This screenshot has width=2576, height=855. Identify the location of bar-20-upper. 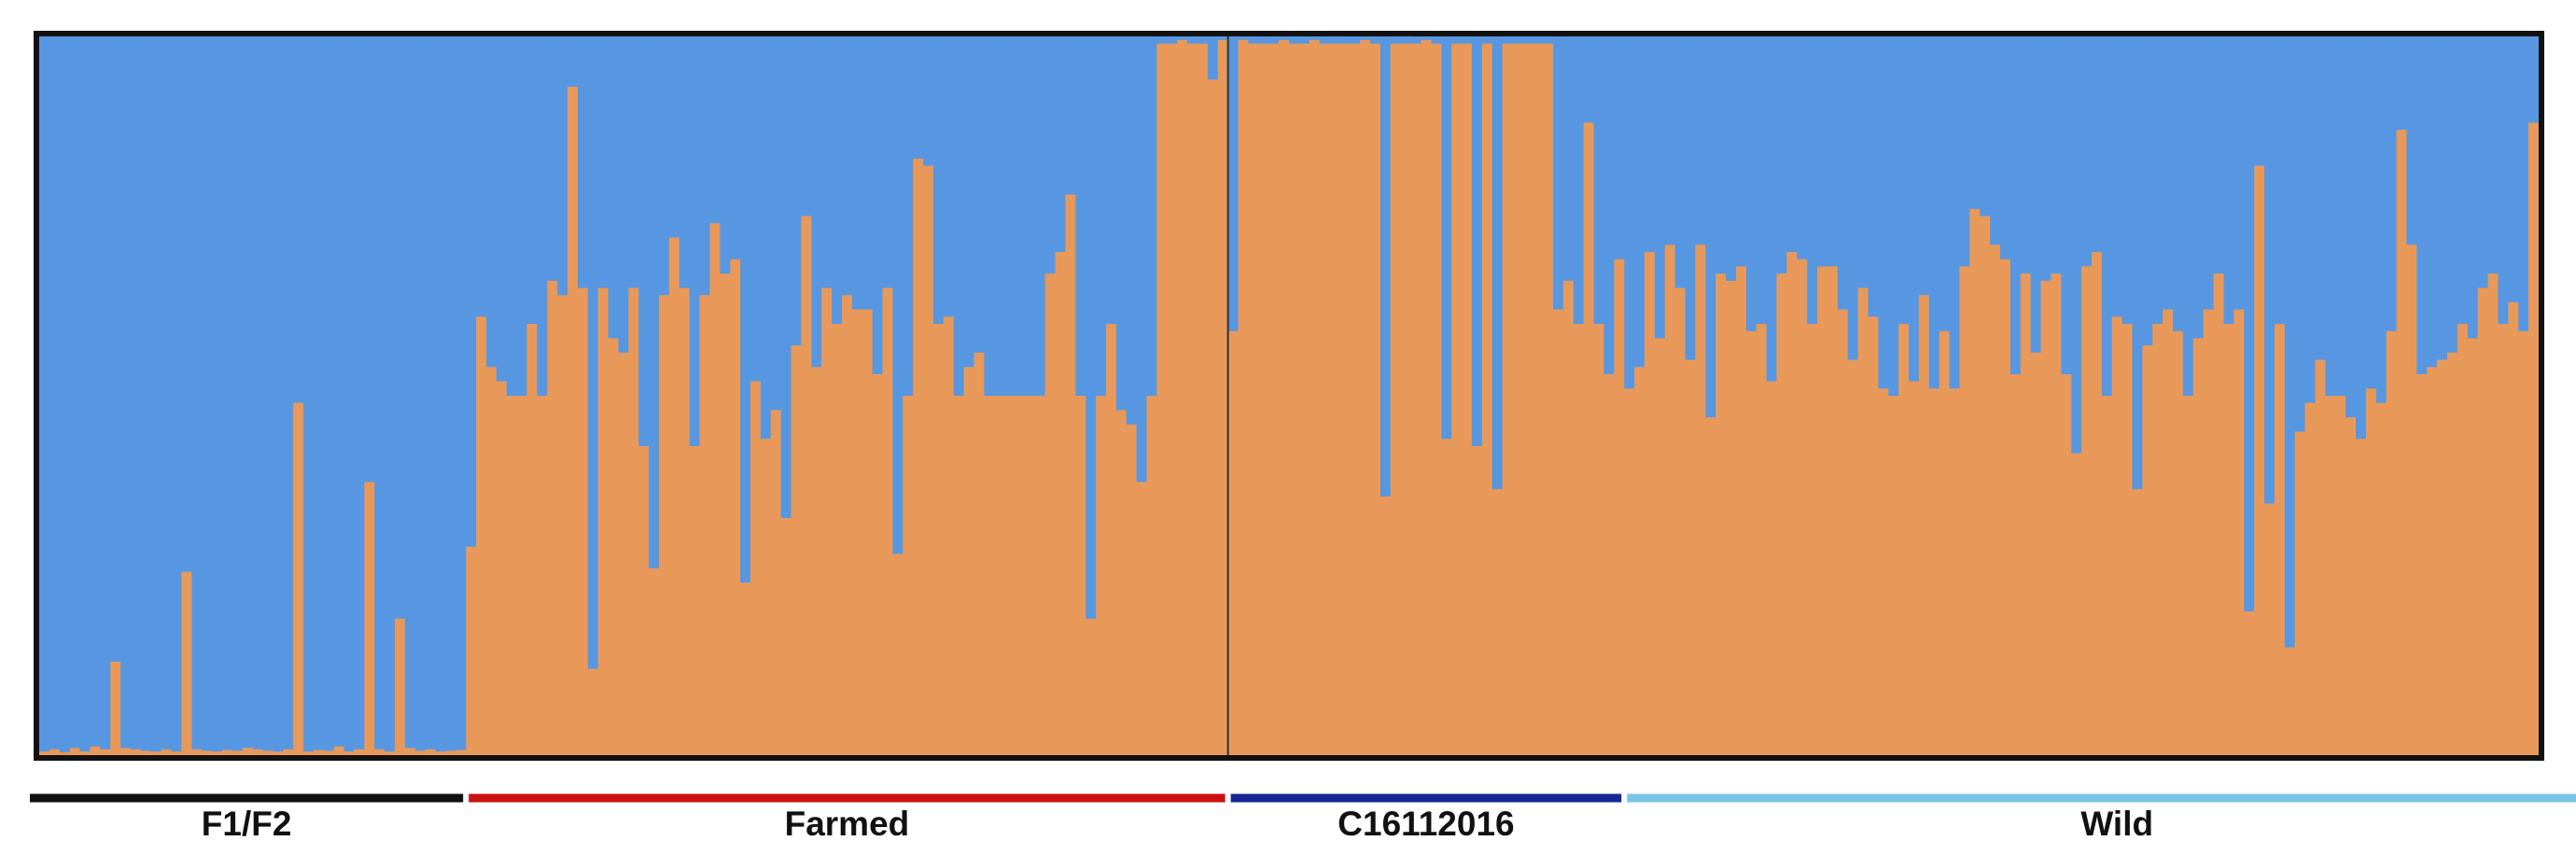
(248, 392).